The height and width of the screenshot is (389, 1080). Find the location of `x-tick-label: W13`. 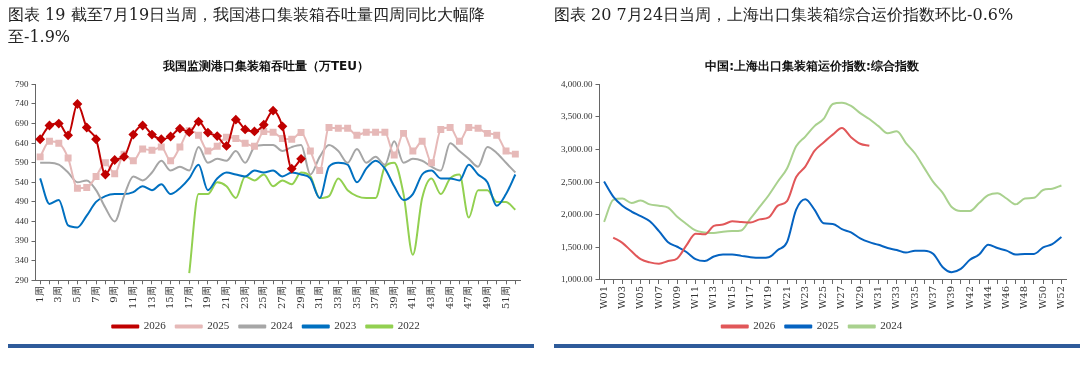

x-tick-label: W13 is located at coordinates (713, 298).